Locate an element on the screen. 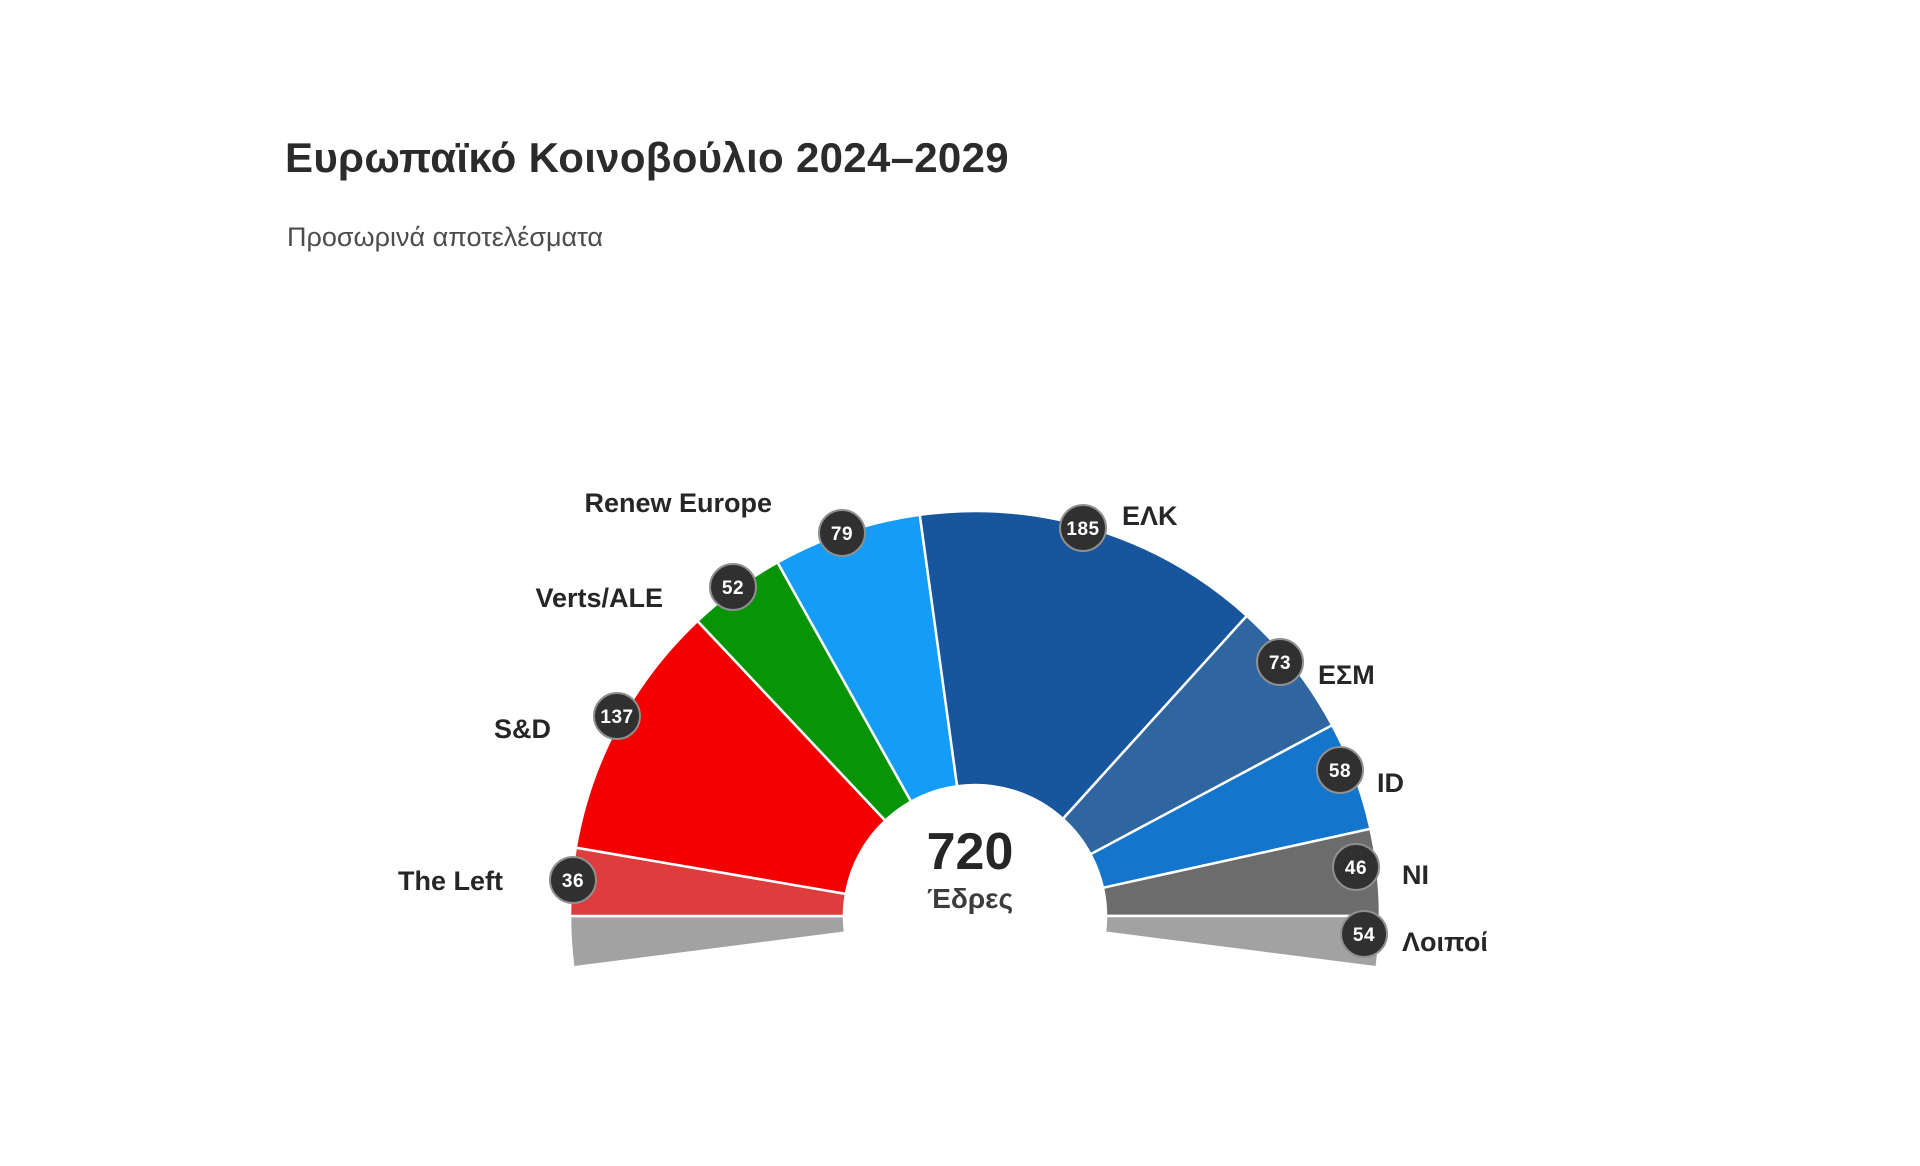  seat-badge-id is located at coordinates (1340, 770).